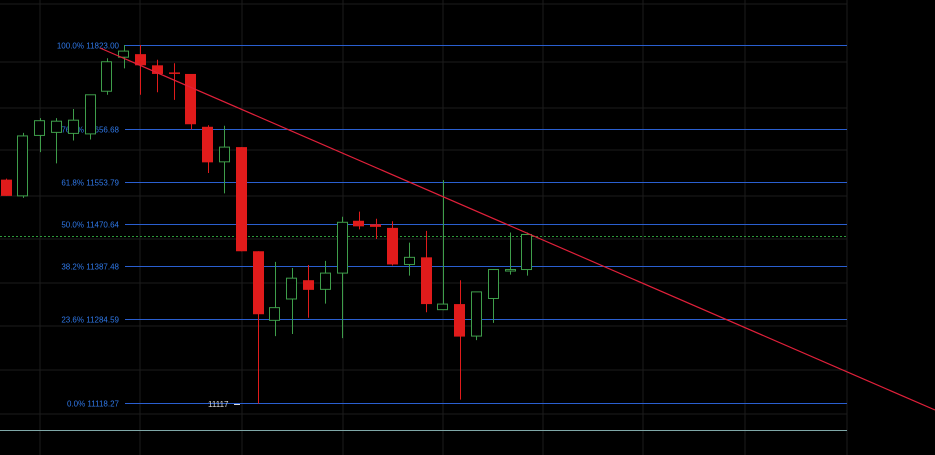 Image resolution: width=935 pixels, height=455 pixels. I want to click on labels: 11117, so click(224, 404).